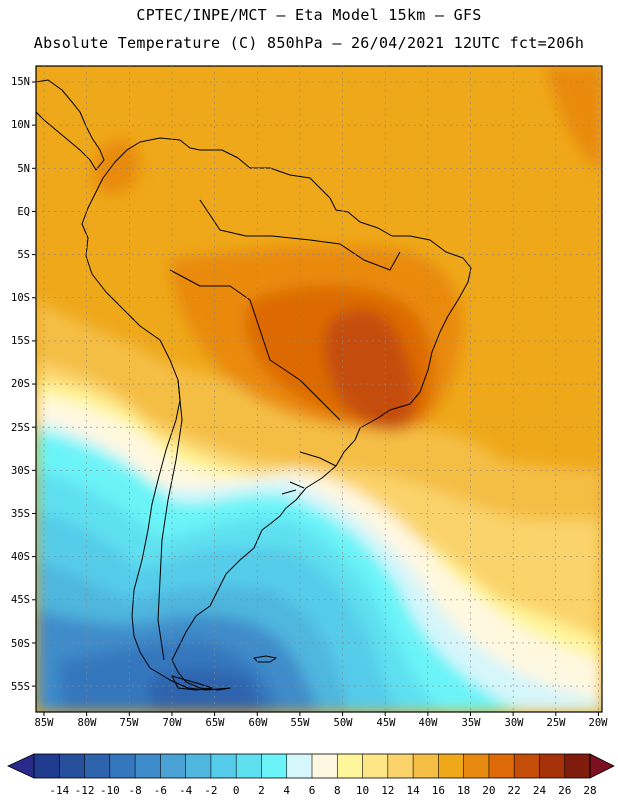 This screenshot has width=618, height=800. What do you see at coordinates (20, 644) in the screenshot?
I see `lat-label: 50S` at bounding box center [20, 644].